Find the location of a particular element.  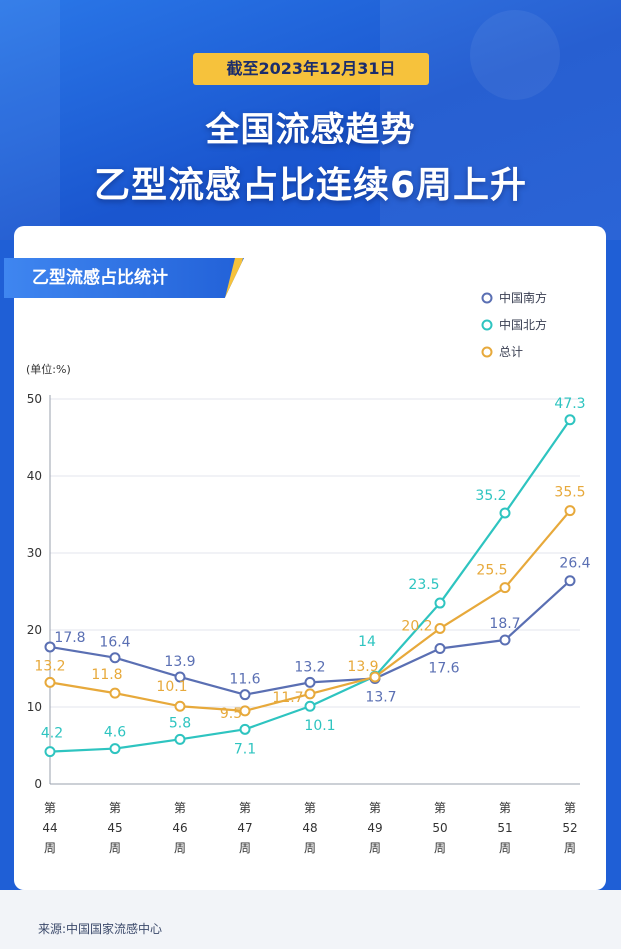

legend-label: 中国北方 is located at coordinates (523, 324).